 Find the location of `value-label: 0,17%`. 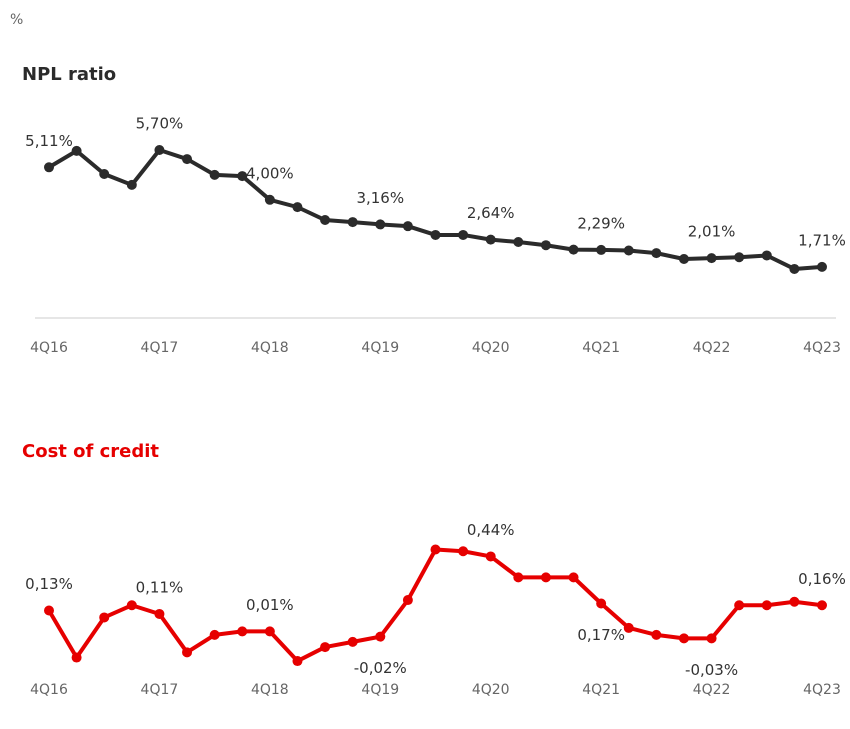

value-label: 0,17% is located at coordinates (601, 635).